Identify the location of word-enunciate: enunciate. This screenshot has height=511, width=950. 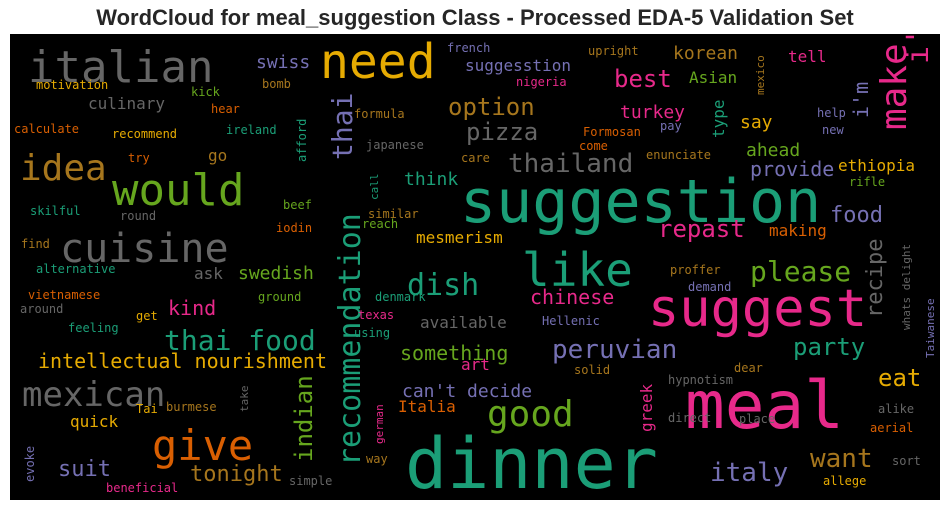
(678, 155).